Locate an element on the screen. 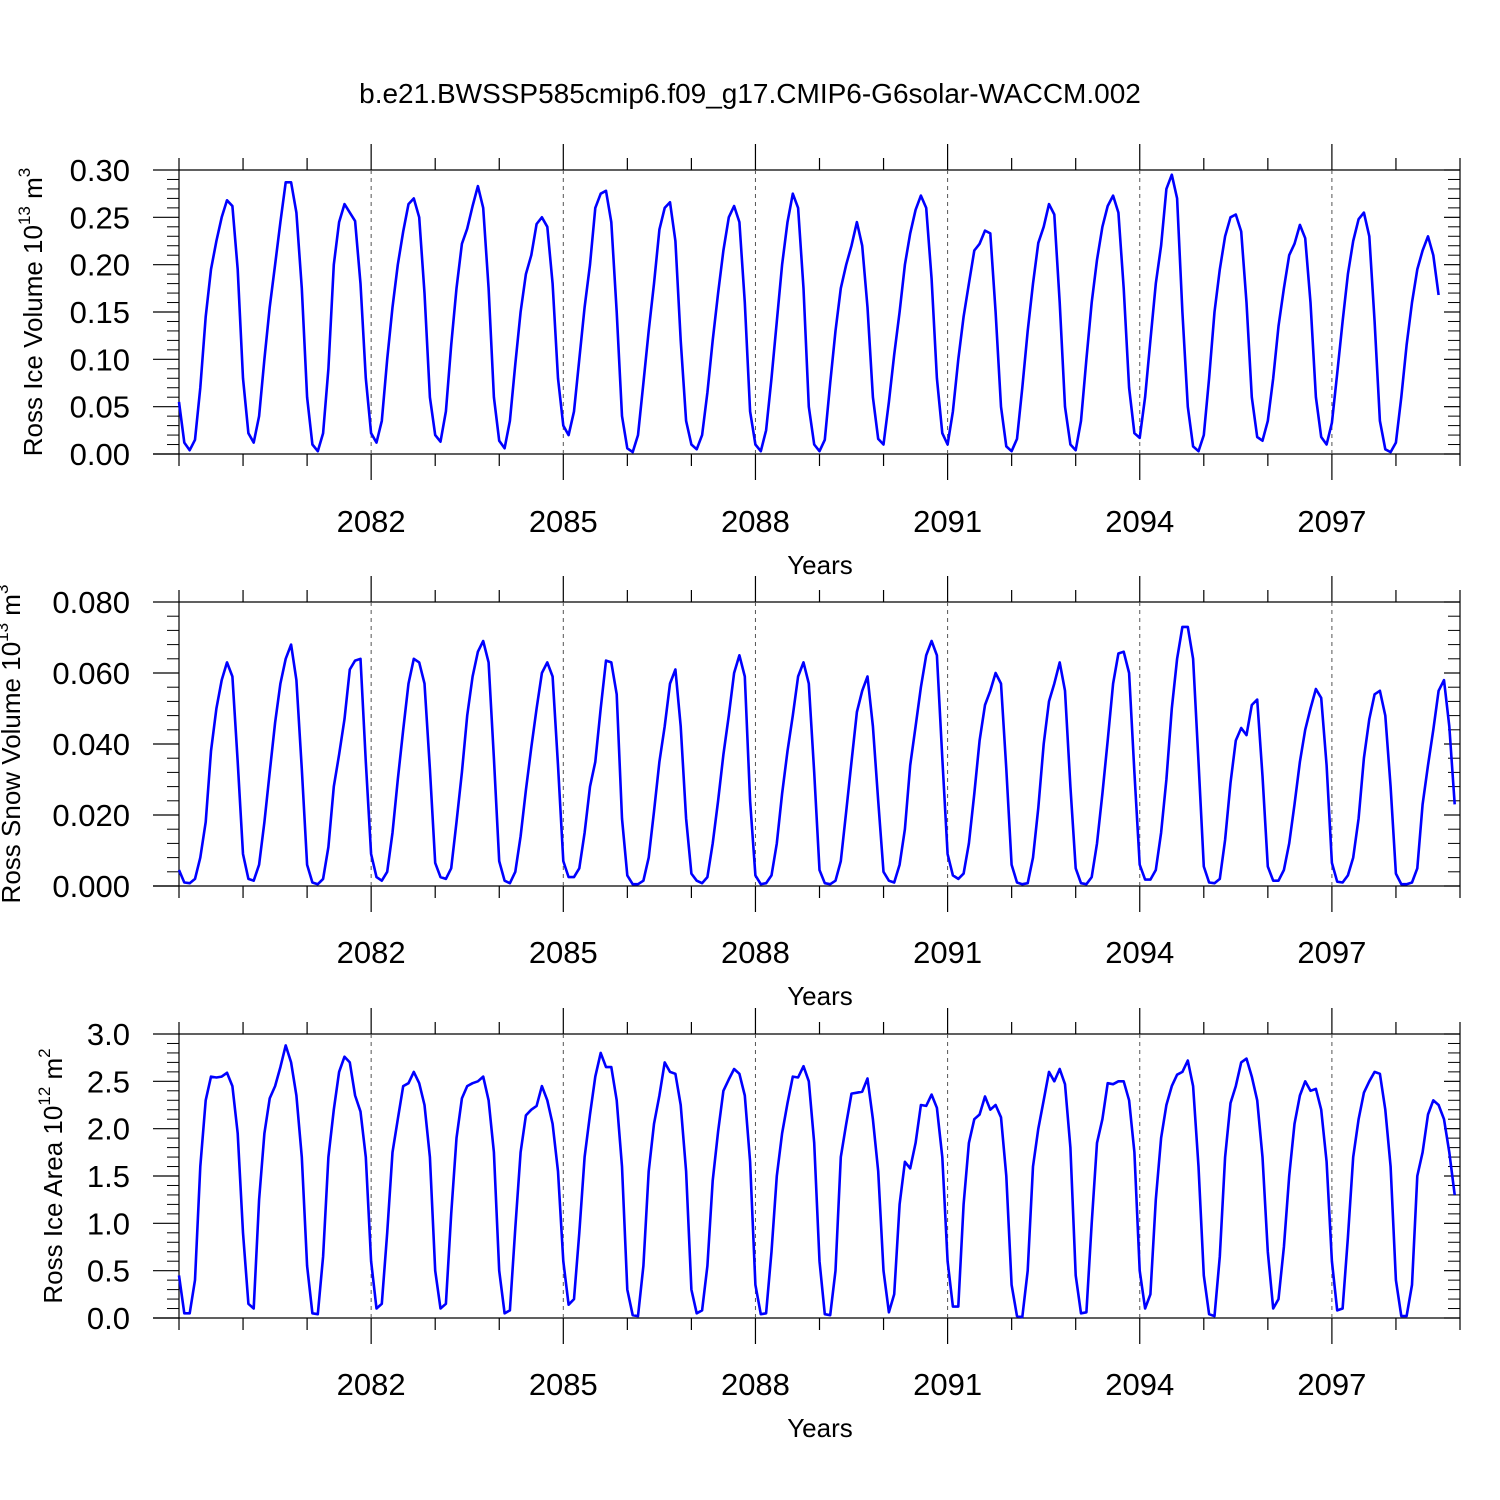  y-tick-label: 0.25 is located at coordinates (100, 217).